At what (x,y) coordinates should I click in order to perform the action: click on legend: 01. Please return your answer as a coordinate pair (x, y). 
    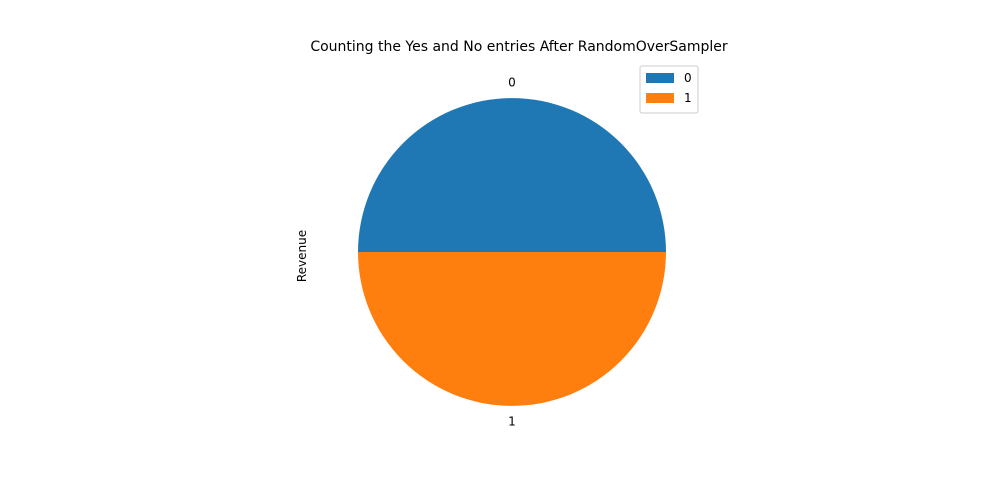
    Looking at the image, I should click on (669, 89).